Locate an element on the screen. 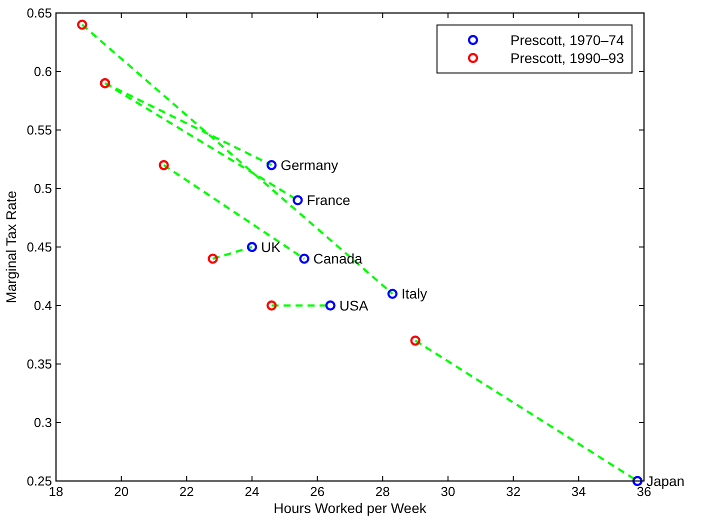 Image resolution: width=701 pixels, height=521 pixels. x-tick-label: 32 is located at coordinates (513, 491).